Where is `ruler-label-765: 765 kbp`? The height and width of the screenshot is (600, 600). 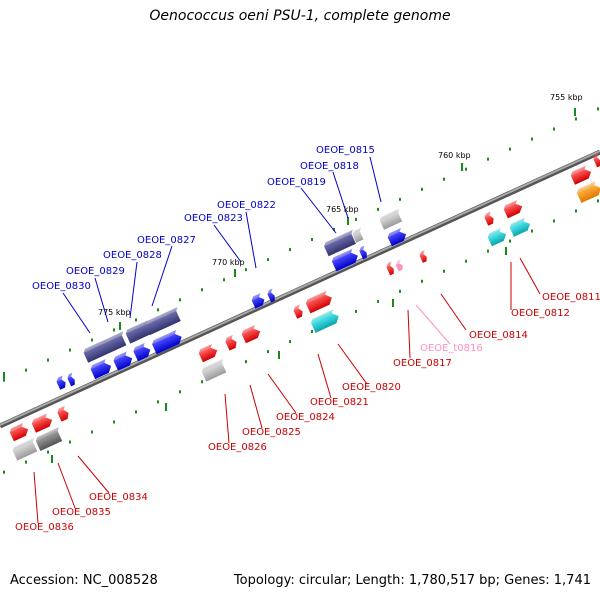 ruler-label-765: 765 kbp is located at coordinates (342, 209).